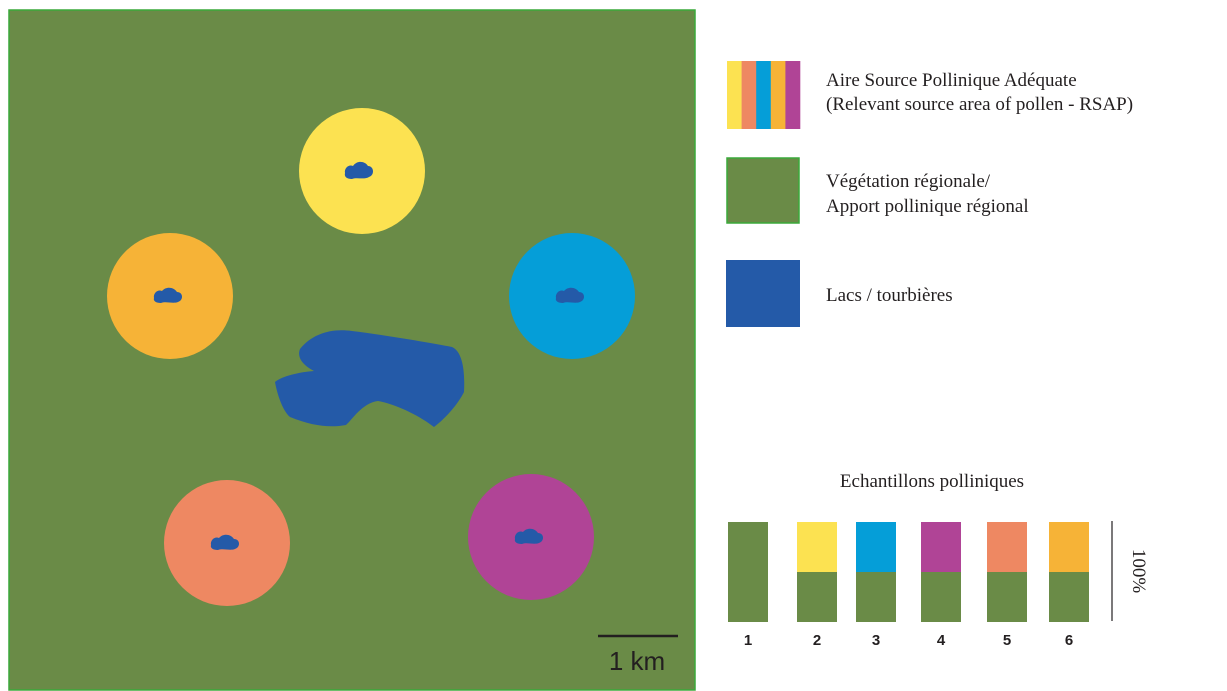 The height and width of the screenshot is (691, 1227). Describe the element at coordinates (359, 170) in the screenshot. I see `small-lake-yellow` at that location.